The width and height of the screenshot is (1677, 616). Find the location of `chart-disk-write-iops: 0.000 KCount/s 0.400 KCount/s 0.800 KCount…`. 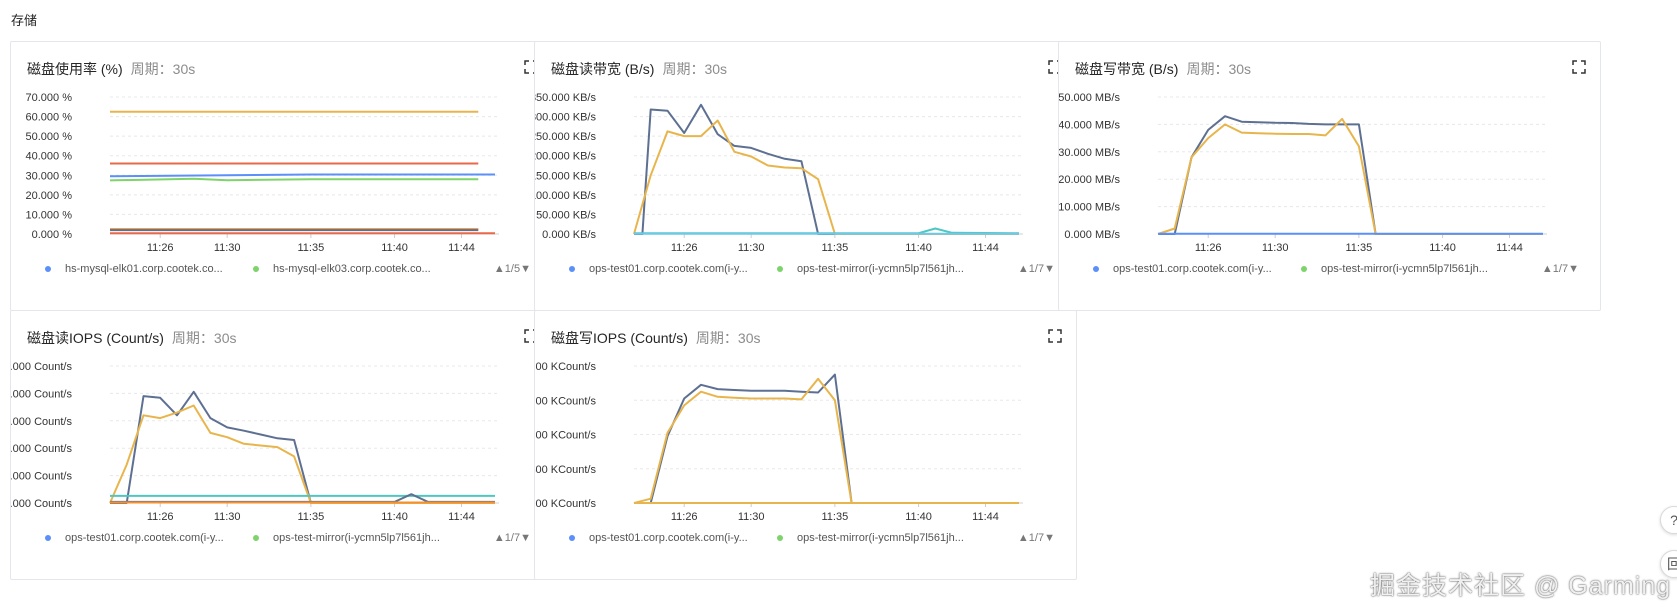

chart-disk-write-iops: 0.000 KCount/s 0.400 KCount/s 0.800 KCount… is located at coordinates (779, 442).